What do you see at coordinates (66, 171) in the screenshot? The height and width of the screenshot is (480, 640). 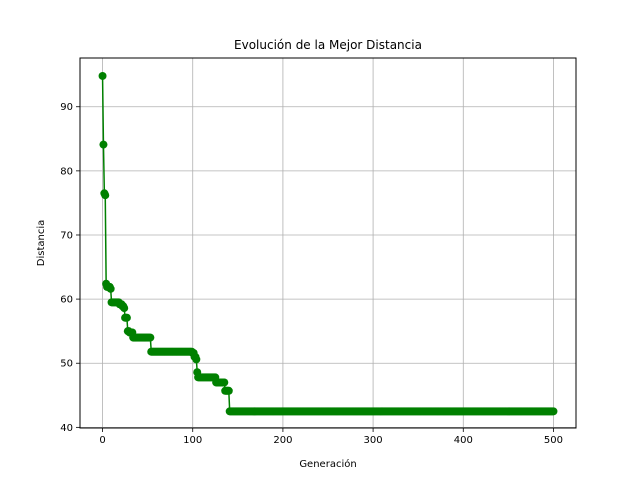 I see `y-tick-label: 80` at bounding box center [66, 171].